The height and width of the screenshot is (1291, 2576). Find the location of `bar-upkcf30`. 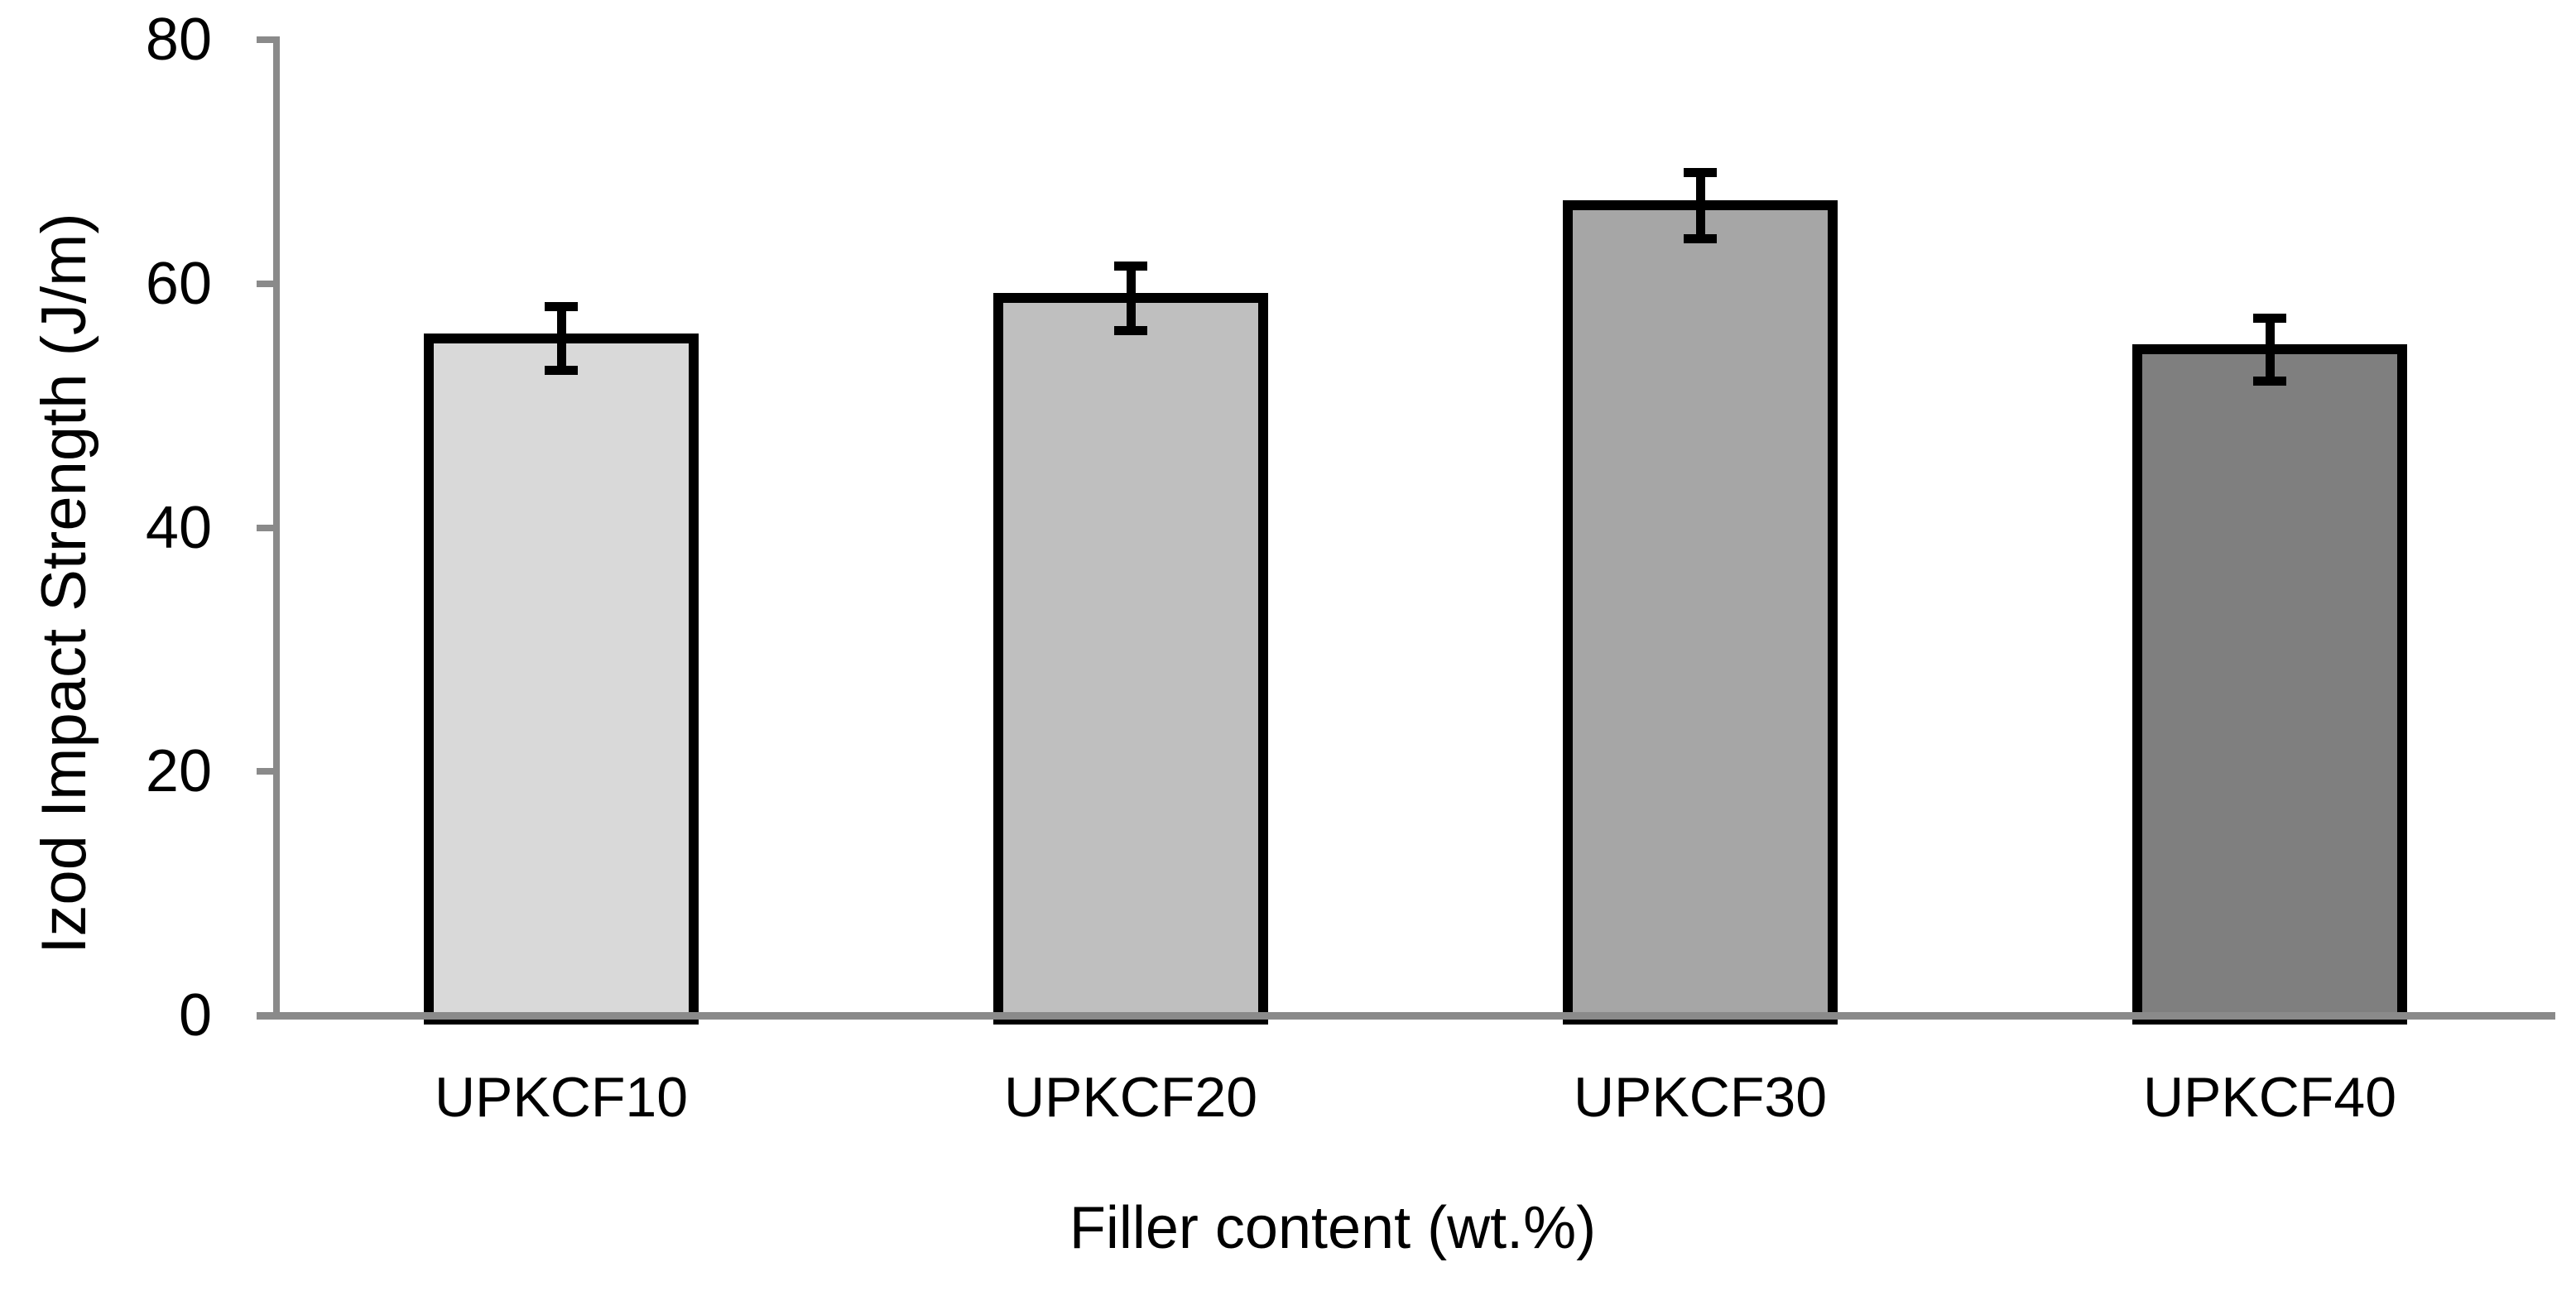

bar-upkcf30 is located at coordinates (1700, 612).